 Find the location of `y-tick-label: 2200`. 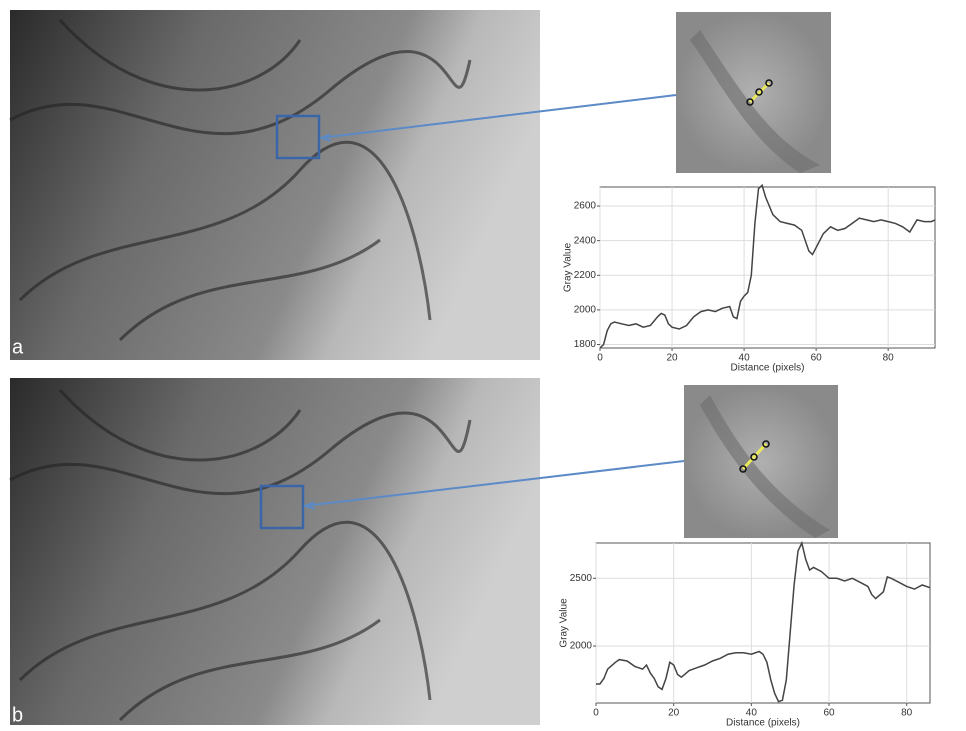

y-tick-label: 2200 is located at coordinates (585, 275).